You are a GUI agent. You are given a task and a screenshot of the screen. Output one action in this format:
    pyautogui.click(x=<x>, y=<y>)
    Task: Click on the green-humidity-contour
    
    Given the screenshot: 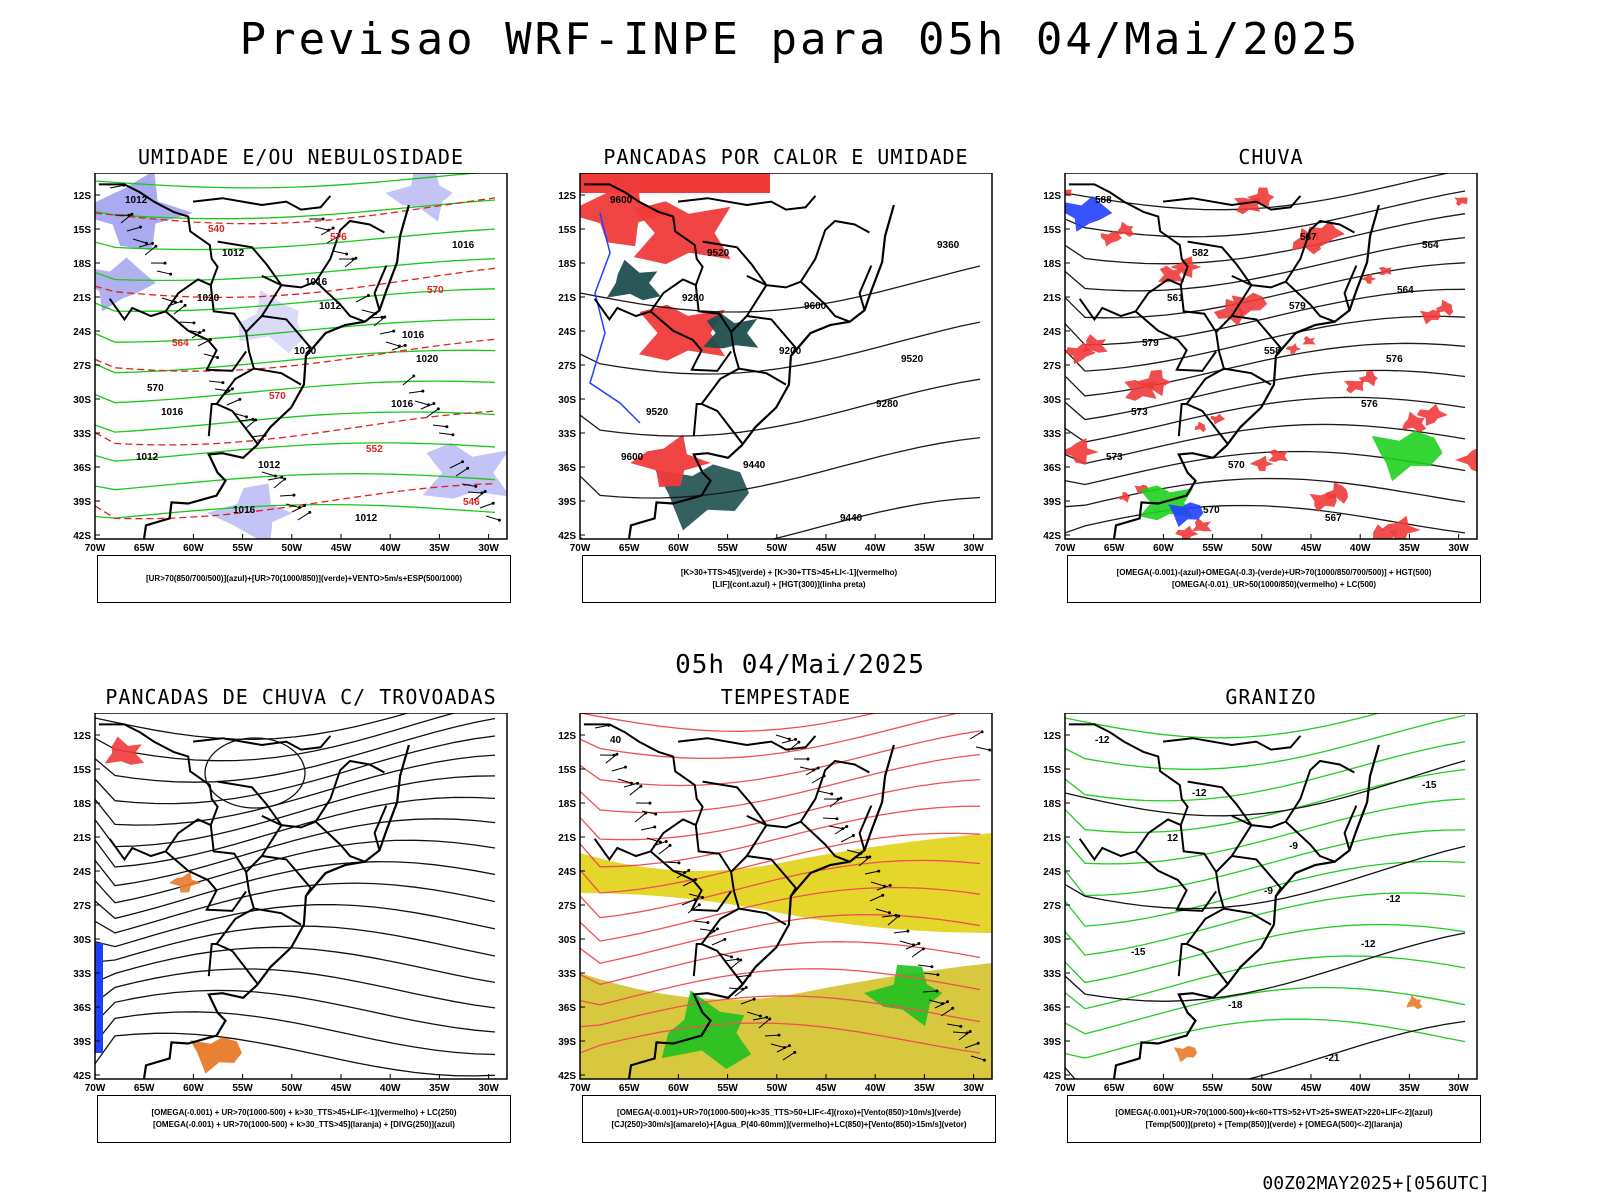 What is the action you would take?
    pyautogui.click(x=295, y=209)
    